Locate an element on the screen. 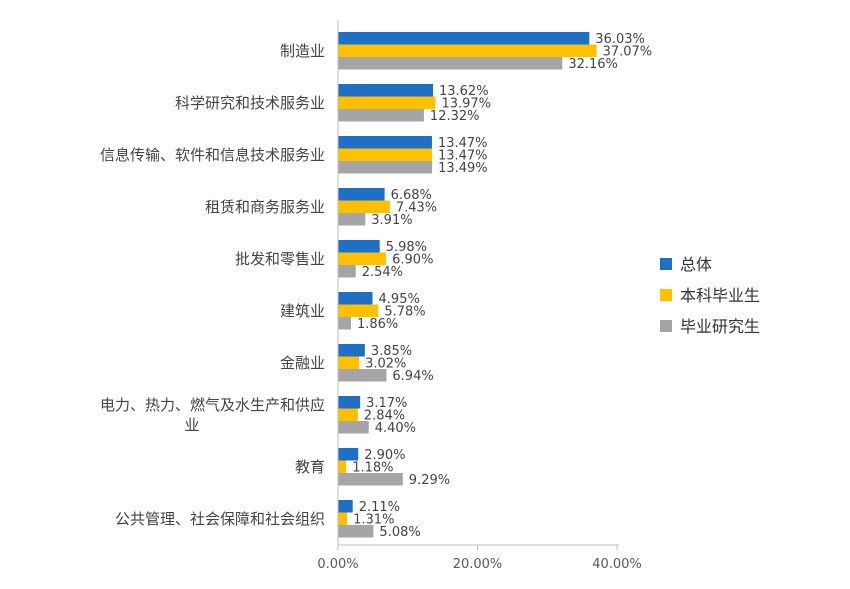 This screenshot has height=589, width=850. x-tick-label: 20.00% is located at coordinates (478, 564).